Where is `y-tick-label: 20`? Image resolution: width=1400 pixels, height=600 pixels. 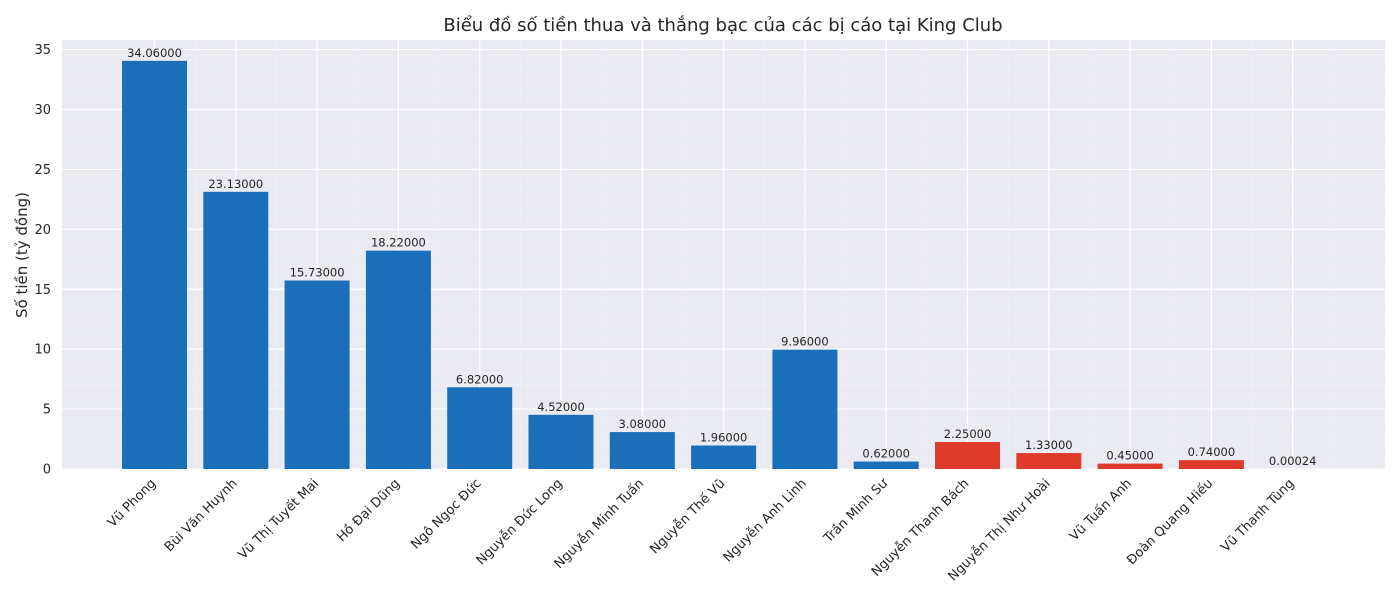
y-tick-label: 20 is located at coordinates (42, 230).